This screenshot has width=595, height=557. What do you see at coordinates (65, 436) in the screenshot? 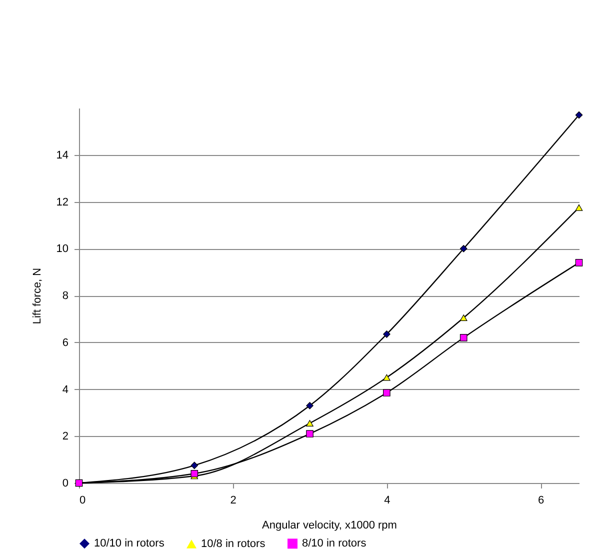
I see `y-tick-label: 2` at bounding box center [65, 436].